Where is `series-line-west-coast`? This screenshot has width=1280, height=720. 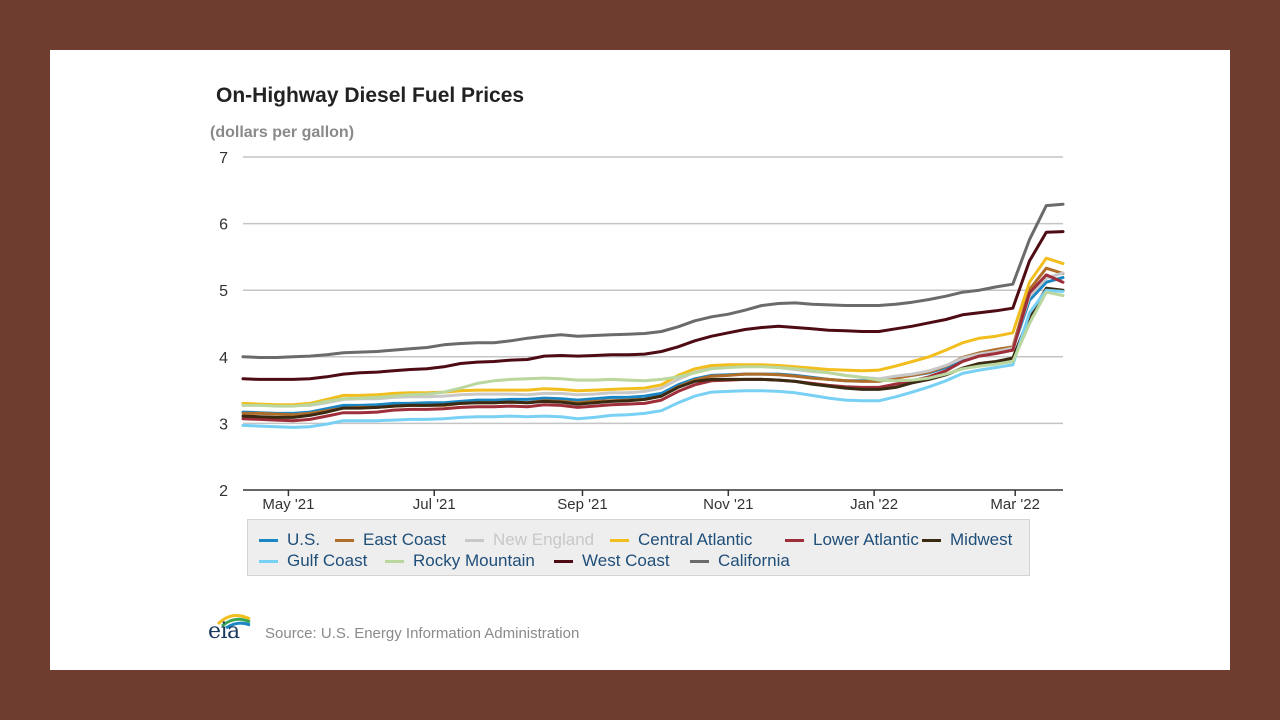 series-line-west-coast is located at coordinates (653, 305).